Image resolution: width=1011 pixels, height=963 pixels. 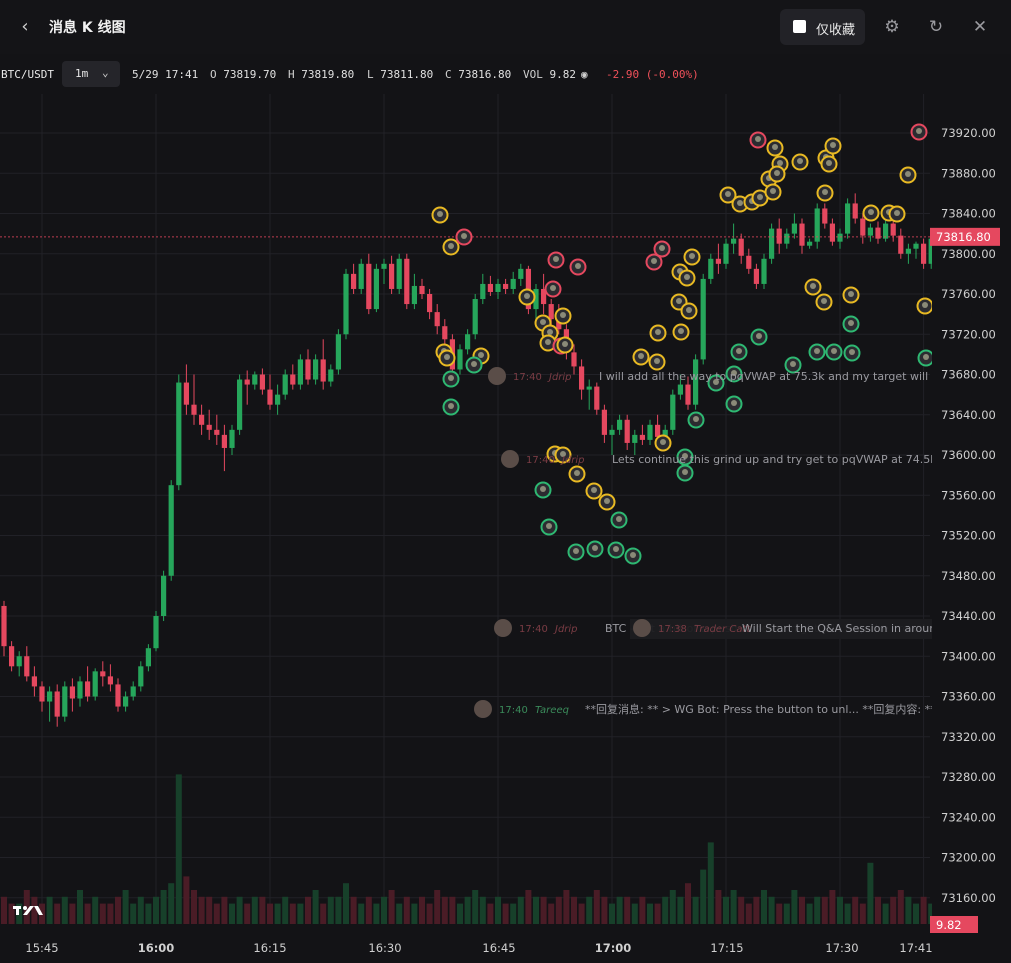 I want to click on close-icon: ✕, so click(x=980, y=27).